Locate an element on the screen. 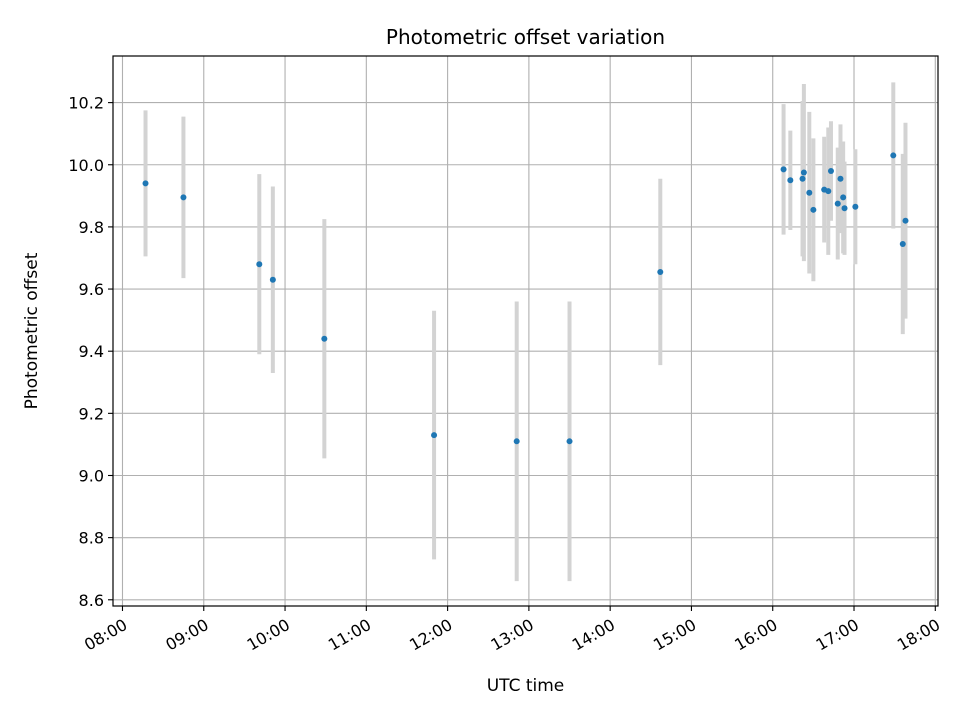  y-tick-label: 9.8 is located at coordinates (91, 227).